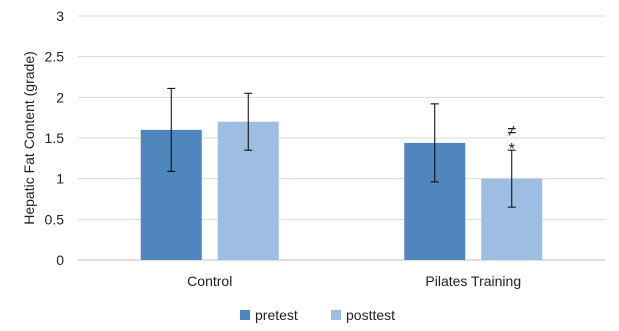 This screenshot has width=619, height=331. I want to click on y-tick-label: 1, so click(60, 179).